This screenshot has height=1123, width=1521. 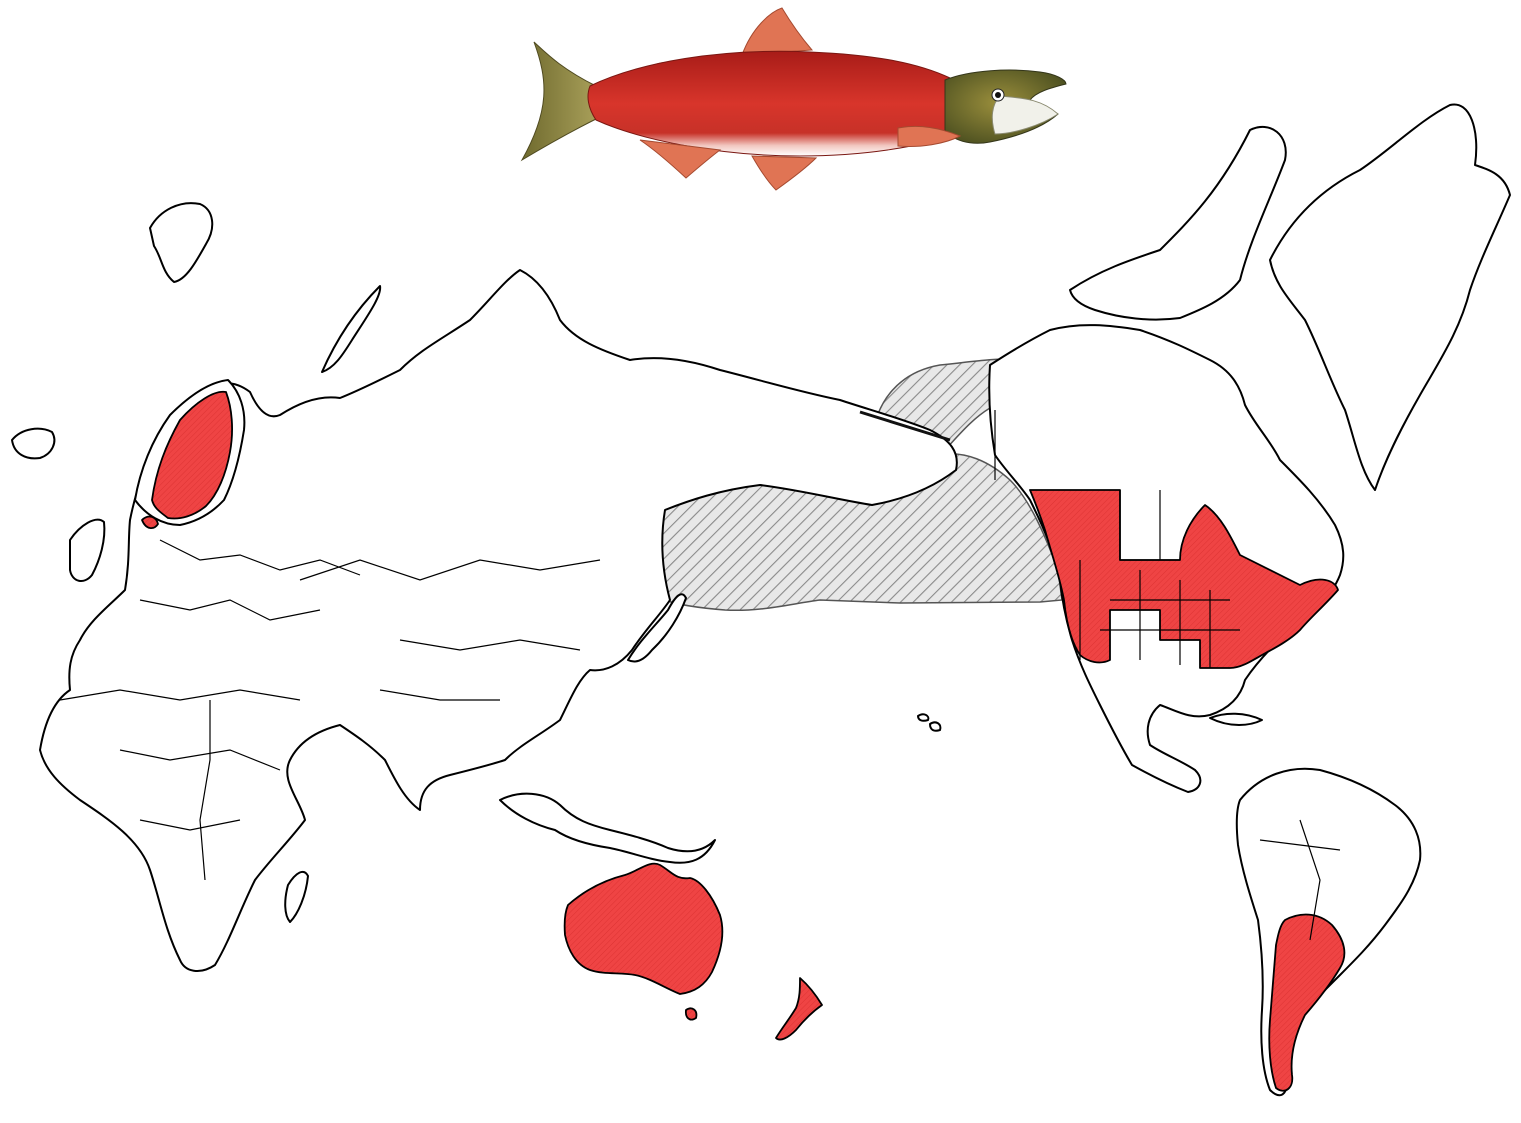 I want to click on sockeye-salmon-illustration, so click(x=793, y=99).